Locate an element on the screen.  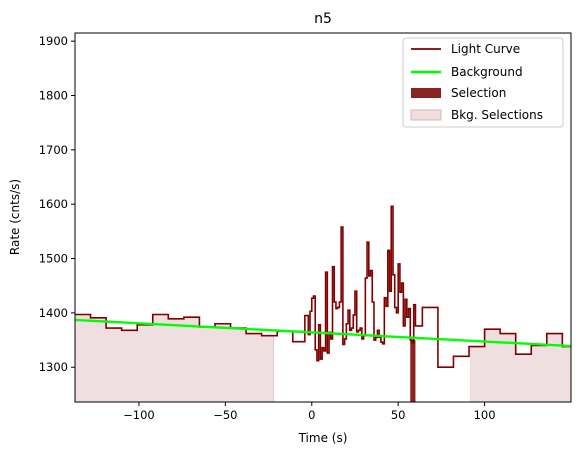
x-tick-label: 50 is located at coordinates (398, 415).